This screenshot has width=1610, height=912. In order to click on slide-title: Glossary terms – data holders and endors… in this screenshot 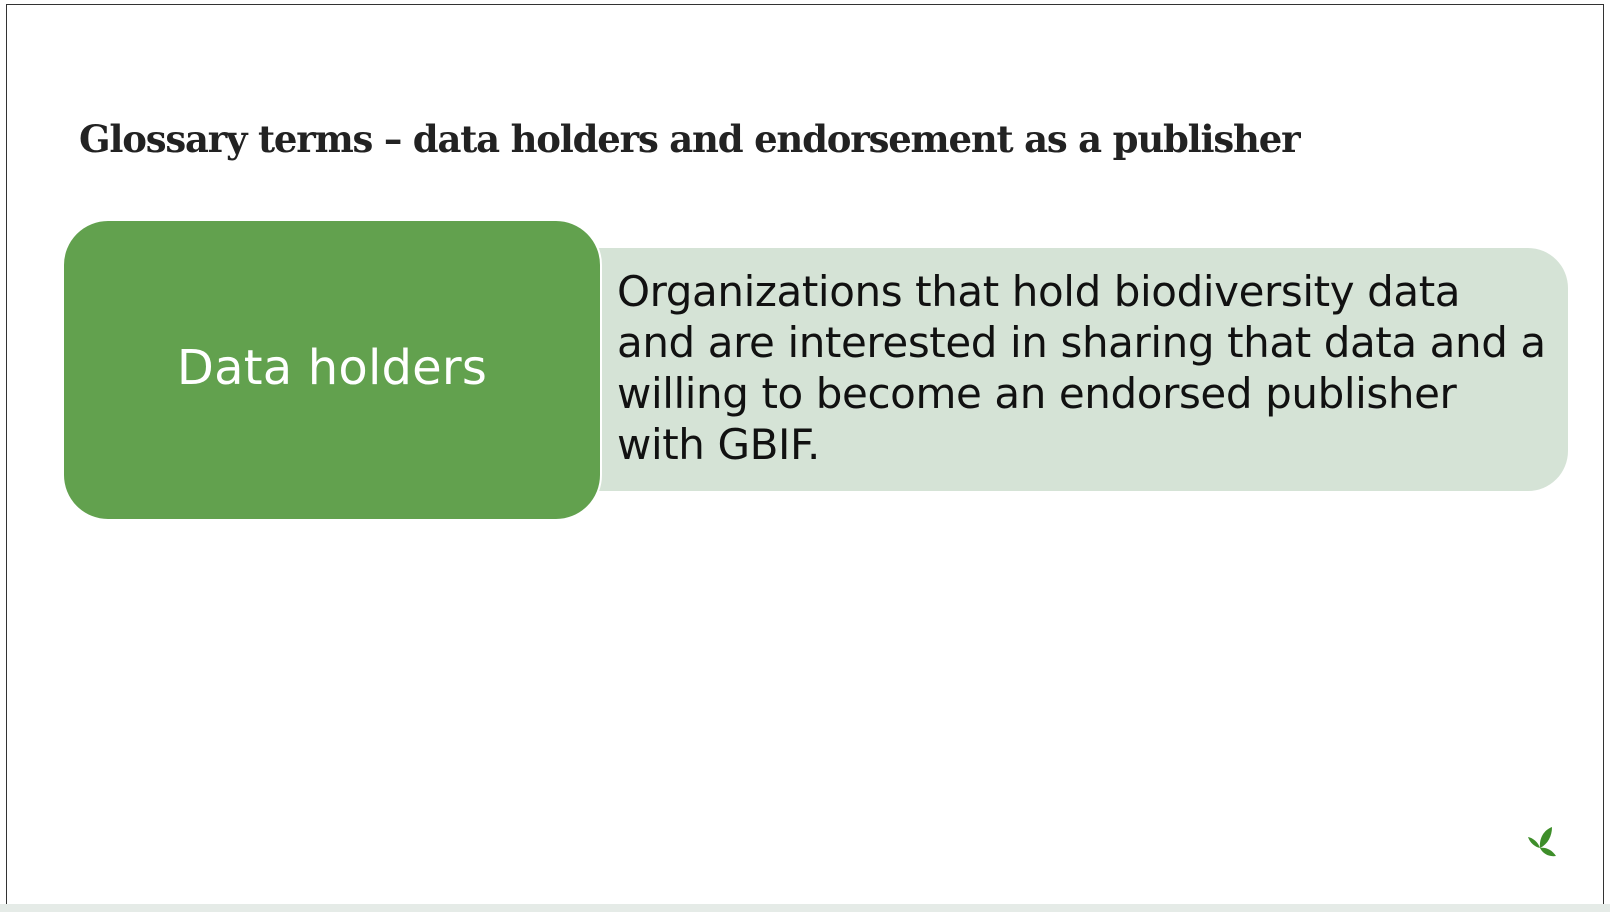, I will do `click(690, 139)`.